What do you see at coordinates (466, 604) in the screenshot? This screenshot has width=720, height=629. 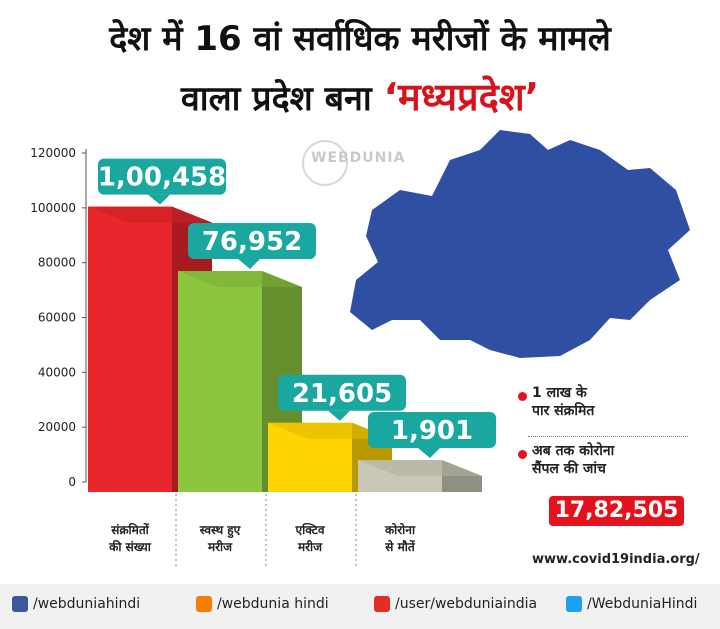 I see `footer-text: /user/webduniaindia` at bounding box center [466, 604].